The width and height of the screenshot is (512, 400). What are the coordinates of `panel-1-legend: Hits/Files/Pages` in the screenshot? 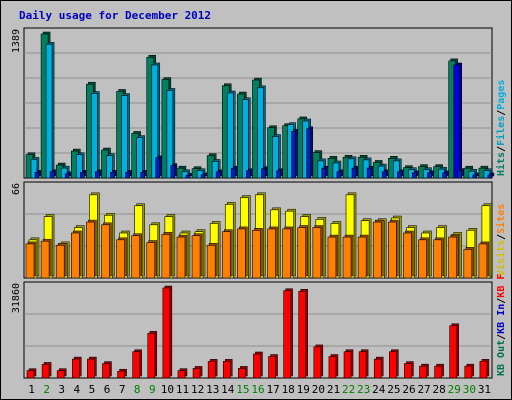 It's located at (501, 128).